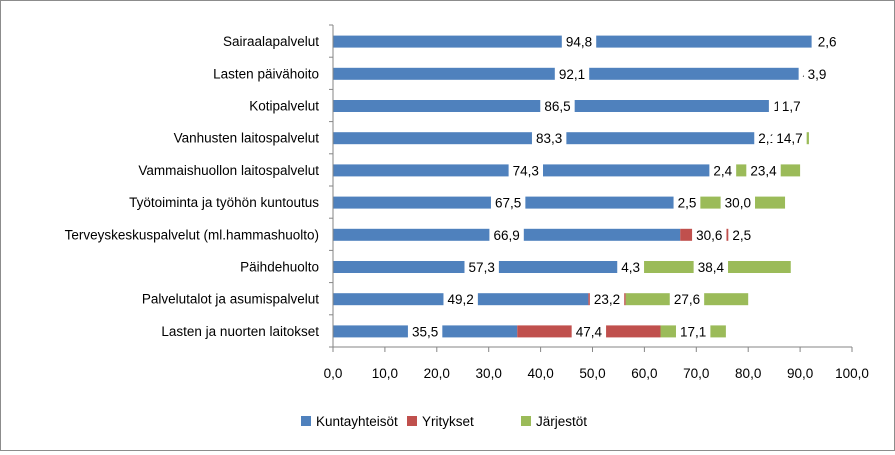 This screenshot has width=895, height=455. I want to click on x-tick-label: 100,0, so click(852, 373).